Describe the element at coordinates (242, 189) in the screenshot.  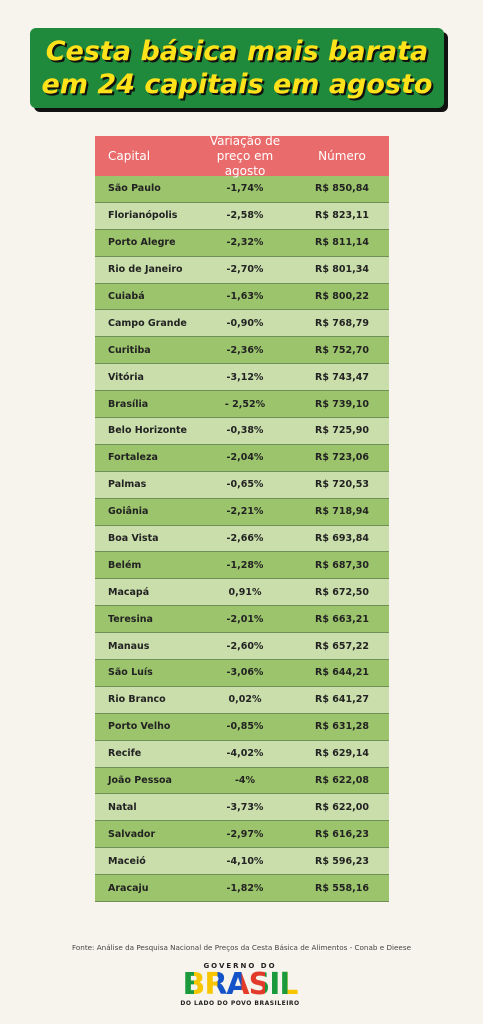
I see `table-row: São Paulo -1,74% R$ 850,84` at that location.